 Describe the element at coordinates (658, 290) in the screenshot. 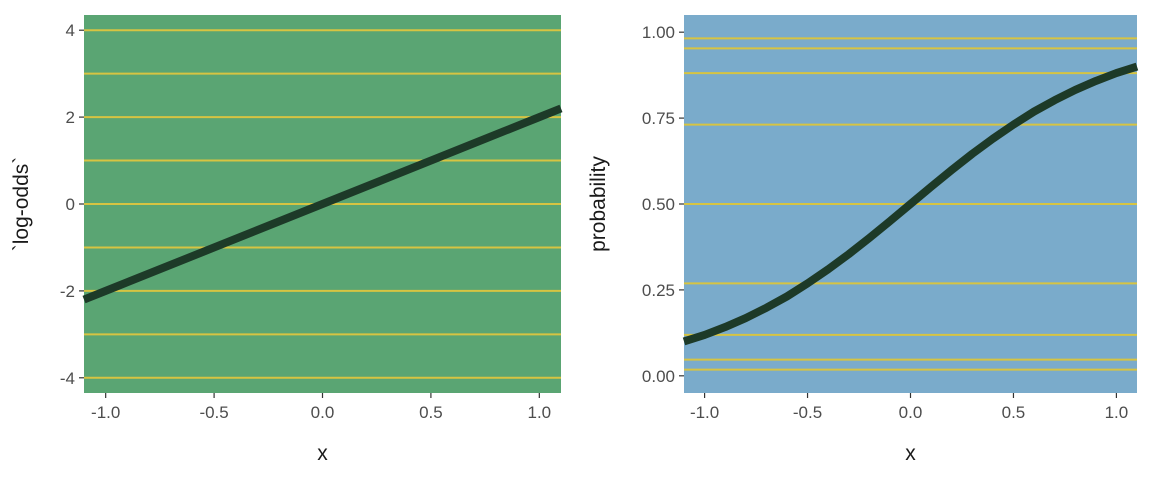

I see `y-tick-label: 0.25` at that location.